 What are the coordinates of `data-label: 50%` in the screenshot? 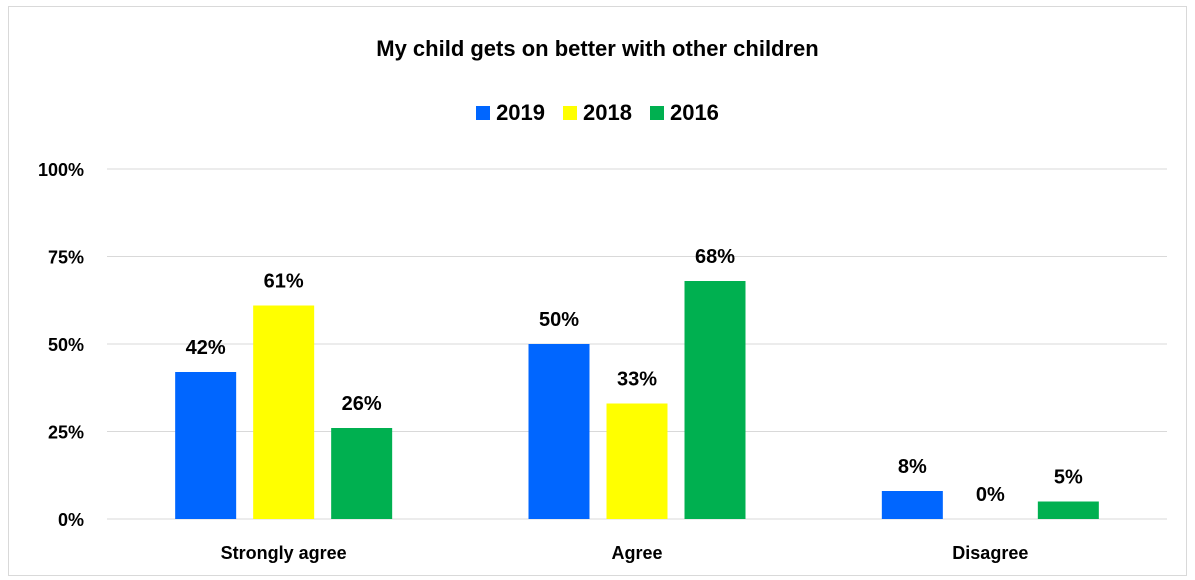 It's located at (559, 320).